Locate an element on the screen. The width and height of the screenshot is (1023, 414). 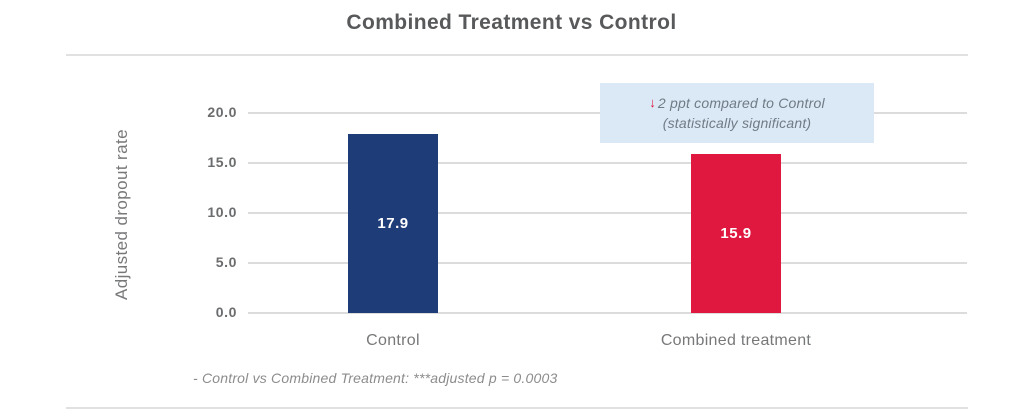
y-tick-label: 0.0 is located at coordinates (226, 312).